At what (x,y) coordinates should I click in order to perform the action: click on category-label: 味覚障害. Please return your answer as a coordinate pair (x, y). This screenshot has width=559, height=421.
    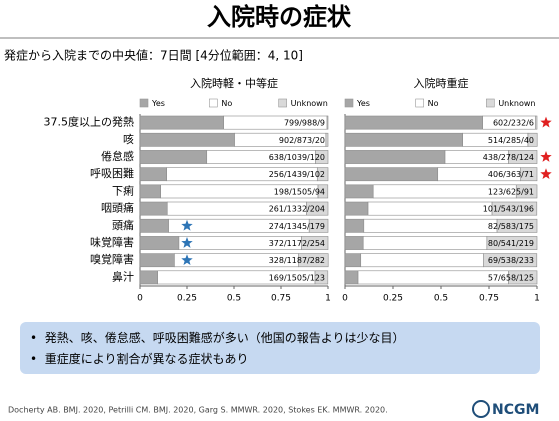
    Looking at the image, I should click on (112, 242).